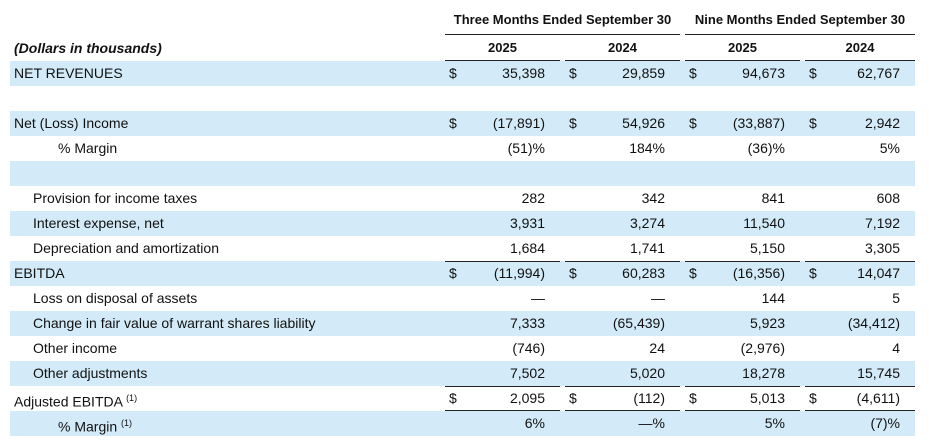 The width and height of the screenshot is (929, 446). Describe the element at coordinates (528, 348) in the screenshot. I see `value: (746)` at that location.